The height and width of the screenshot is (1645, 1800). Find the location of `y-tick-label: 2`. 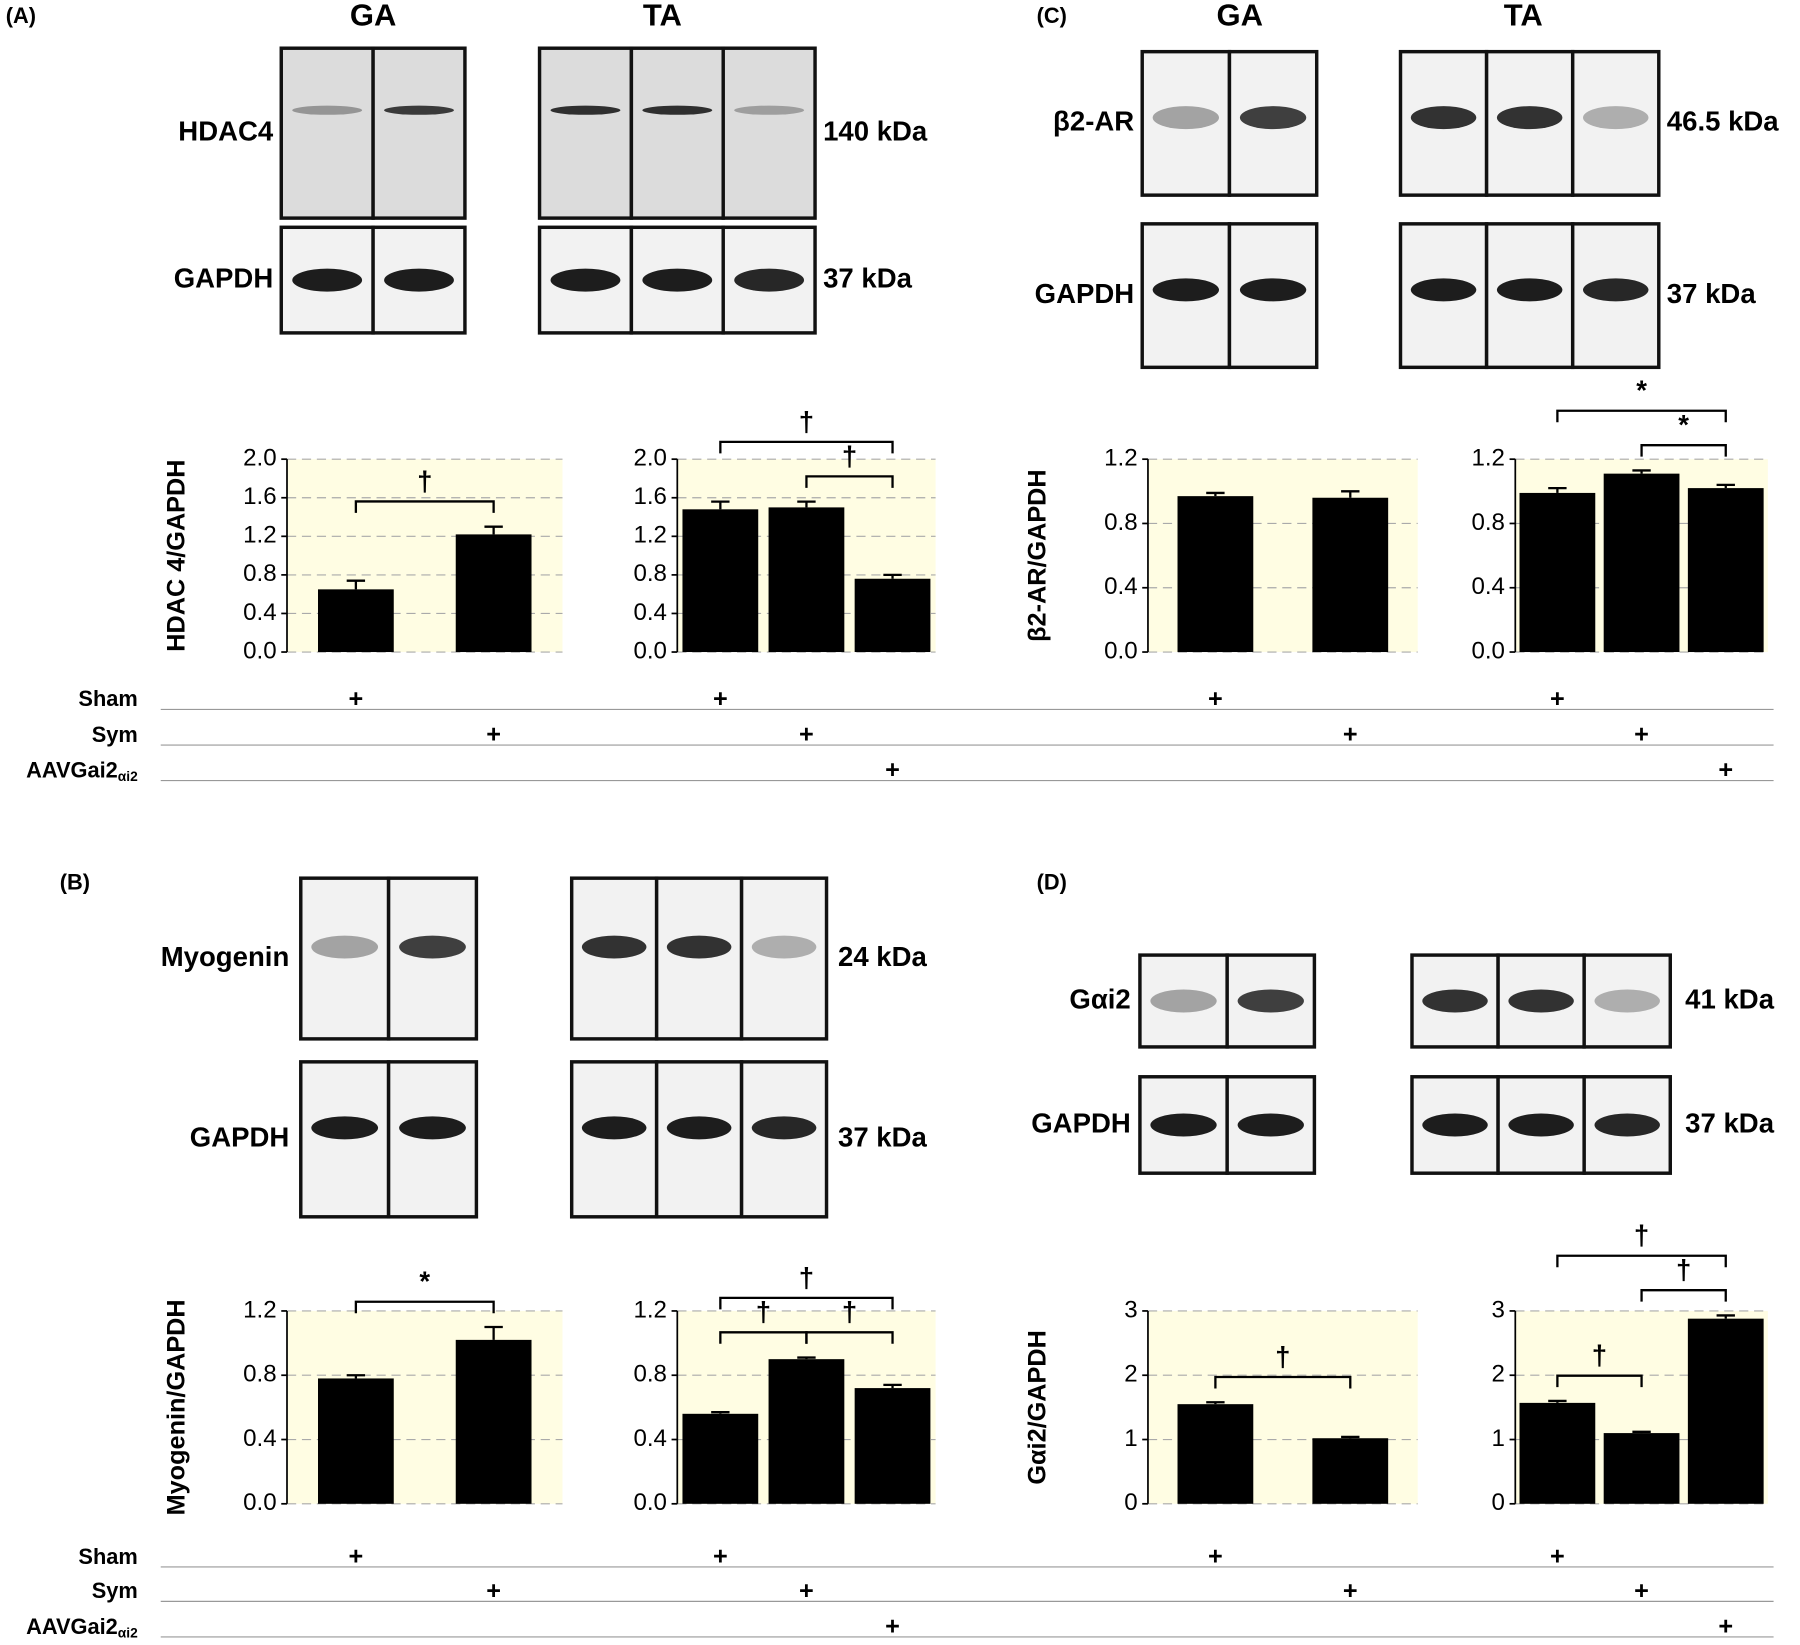

y-tick-label: 2 is located at coordinates (1498, 1374).